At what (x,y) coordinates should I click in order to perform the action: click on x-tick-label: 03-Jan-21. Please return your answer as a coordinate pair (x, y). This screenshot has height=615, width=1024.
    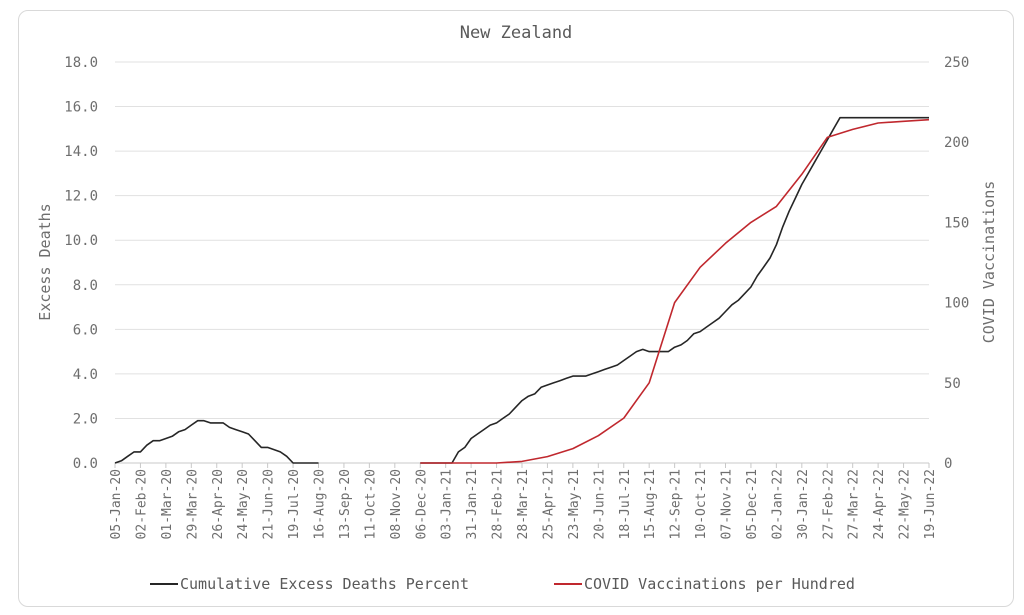
    Looking at the image, I should click on (447, 504).